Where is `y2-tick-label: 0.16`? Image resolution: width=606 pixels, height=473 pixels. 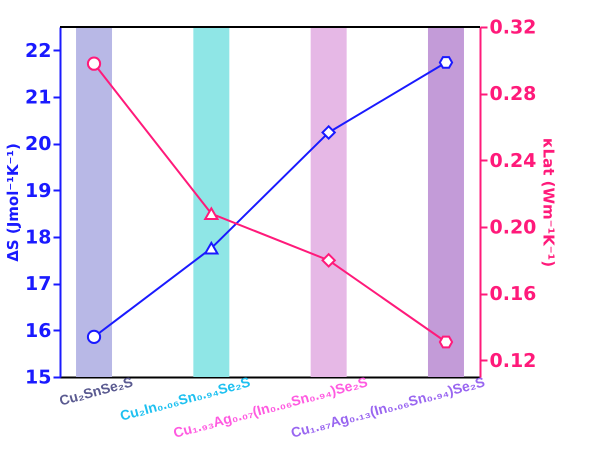 y2-tick-label: 0.16 is located at coordinates (513, 294).